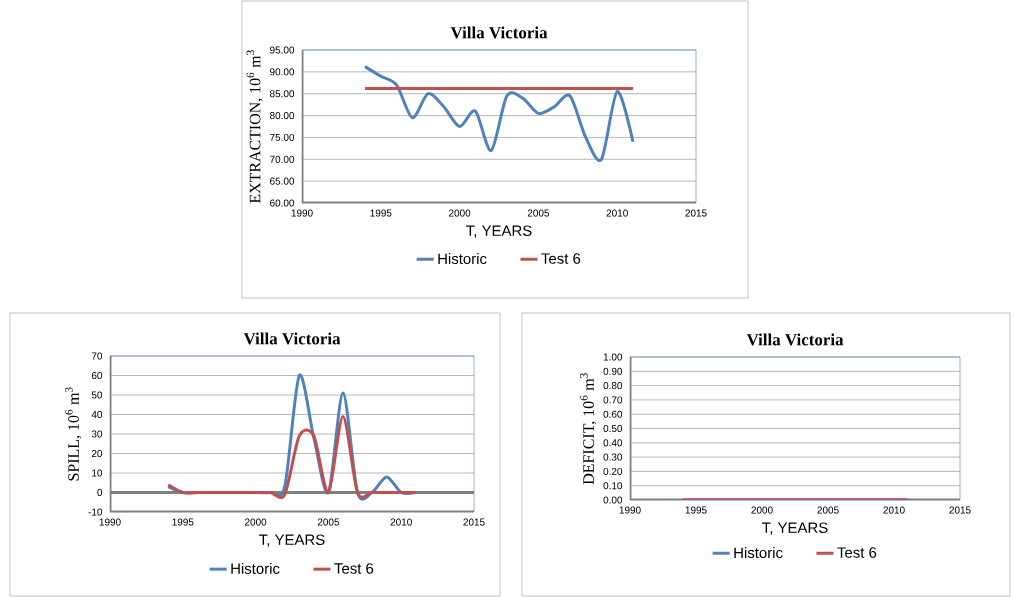 The width and height of the screenshot is (1014, 597). I want to click on y-axis-title: DEFICIT, 10$^{6}$ m$^{3}$, so click(588, 429).